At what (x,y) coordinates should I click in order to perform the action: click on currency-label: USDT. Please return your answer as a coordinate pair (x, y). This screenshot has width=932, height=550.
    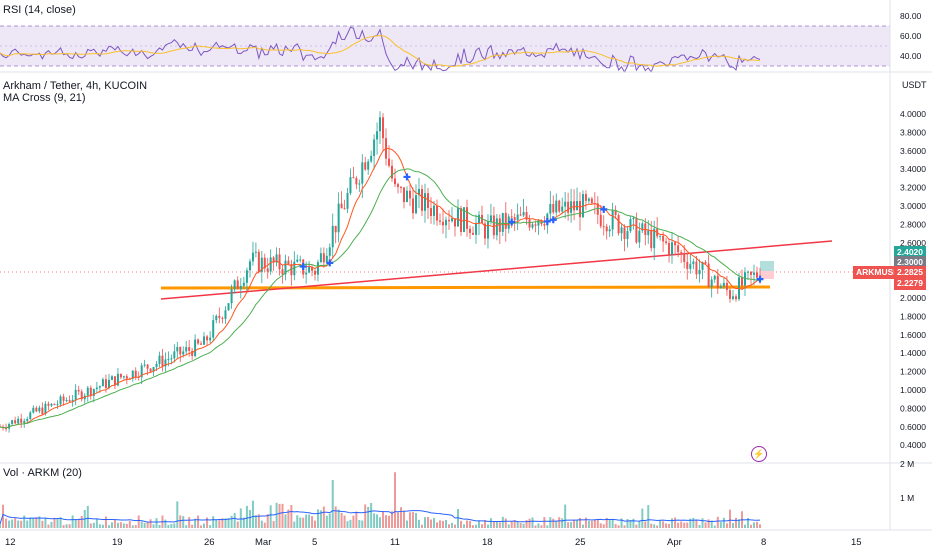
    Looking at the image, I should click on (914, 85).